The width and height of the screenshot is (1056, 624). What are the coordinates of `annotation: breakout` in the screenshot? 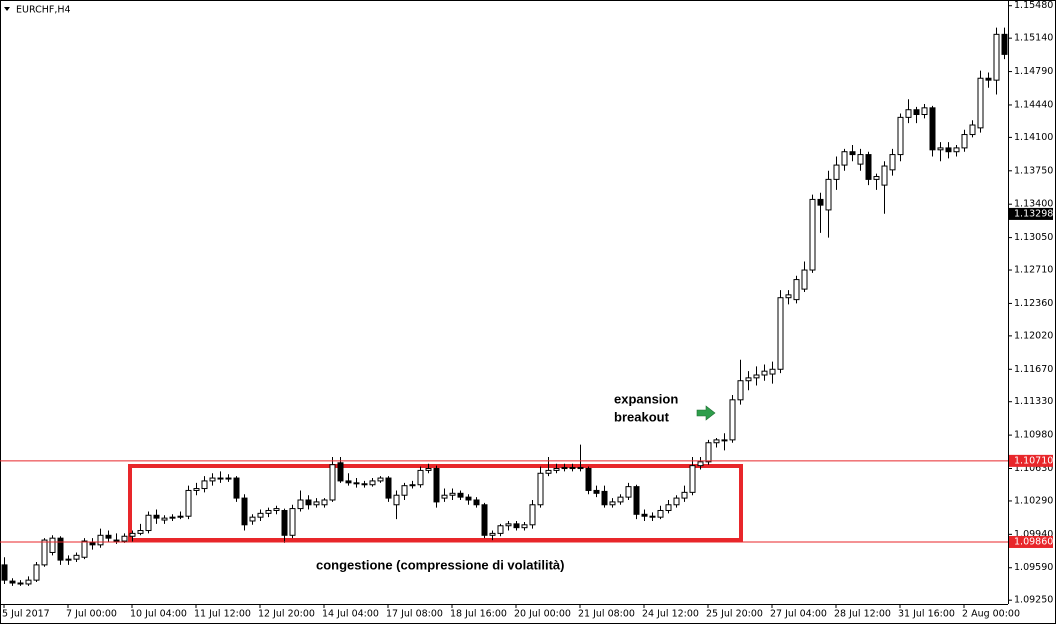 It's located at (642, 416).